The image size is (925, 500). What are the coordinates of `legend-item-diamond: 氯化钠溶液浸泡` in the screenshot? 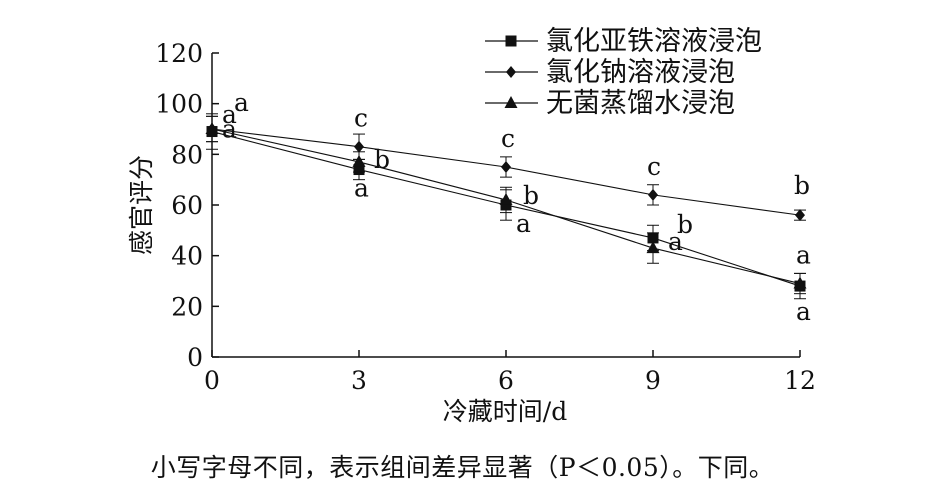 It's located at (610, 72).